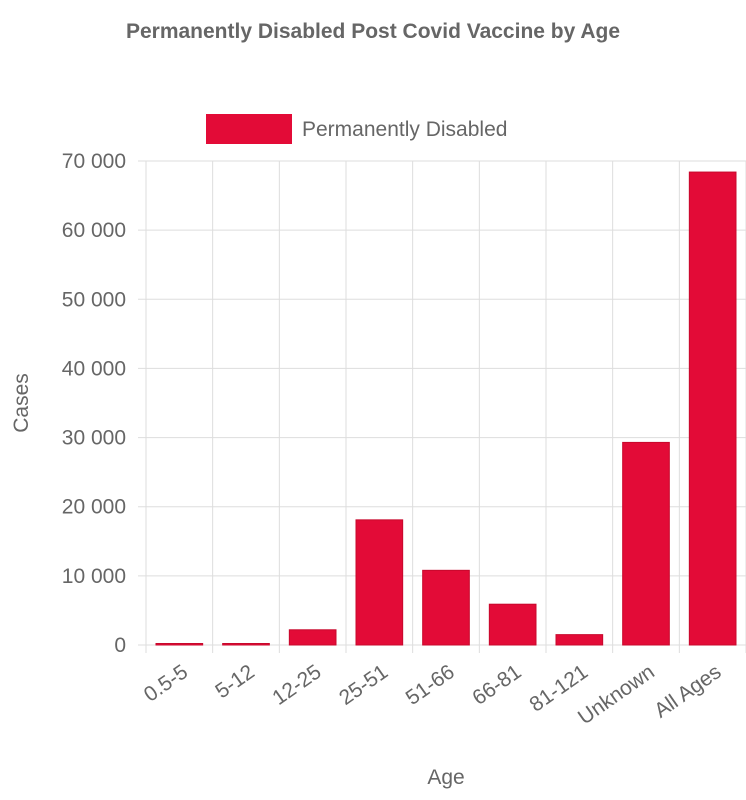 This screenshot has width=746, height=800. Describe the element at coordinates (249, 129) in the screenshot. I see `legend-swatch` at that location.